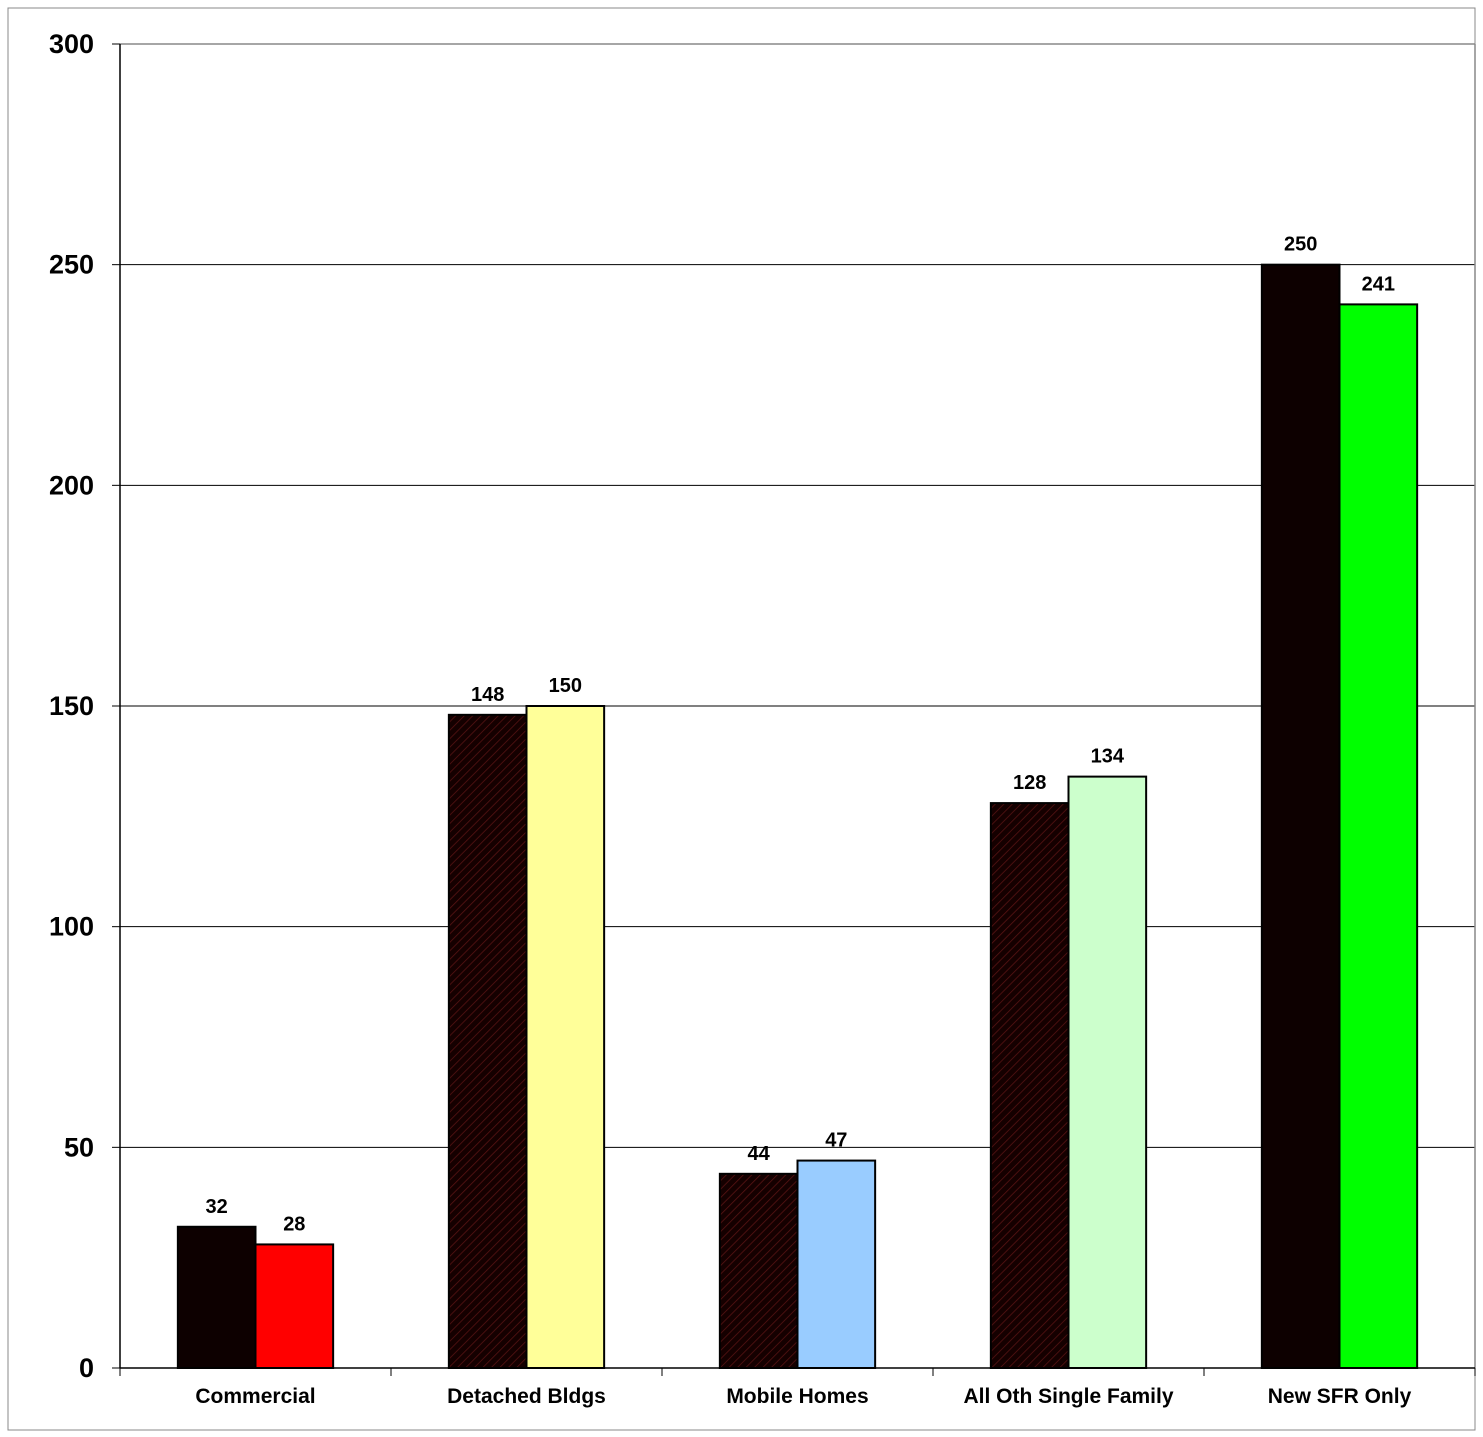 Image resolution: width=1483 pixels, height=1437 pixels. What do you see at coordinates (836, 1141) in the screenshot?
I see `data-label: 47` at bounding box center [836, 1141].